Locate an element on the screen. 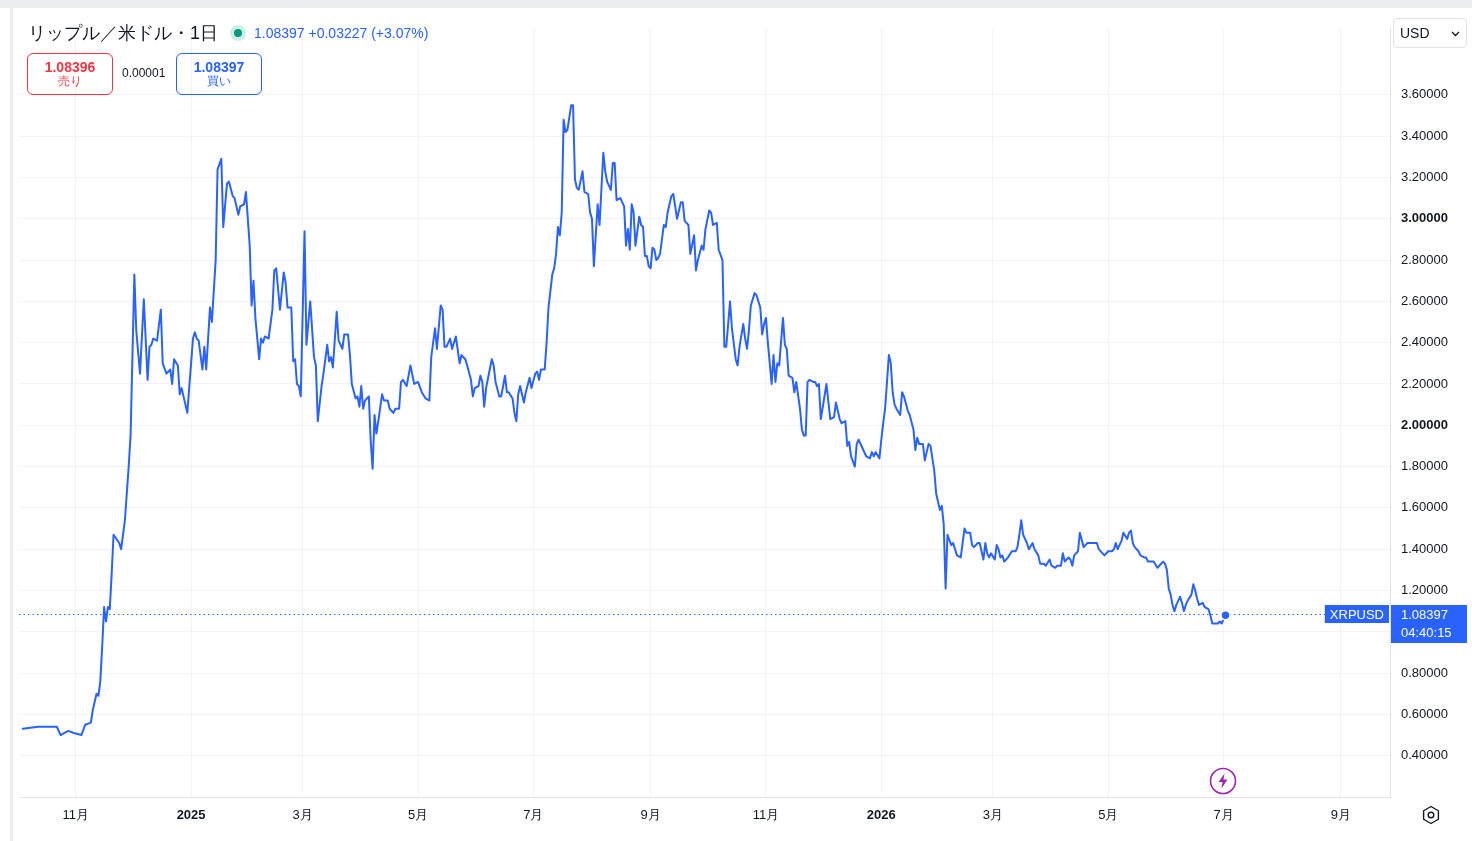 This screenshot has height=841, width=1472. y-tick-label: 0.60000 is located at coordinates (1424, 713).